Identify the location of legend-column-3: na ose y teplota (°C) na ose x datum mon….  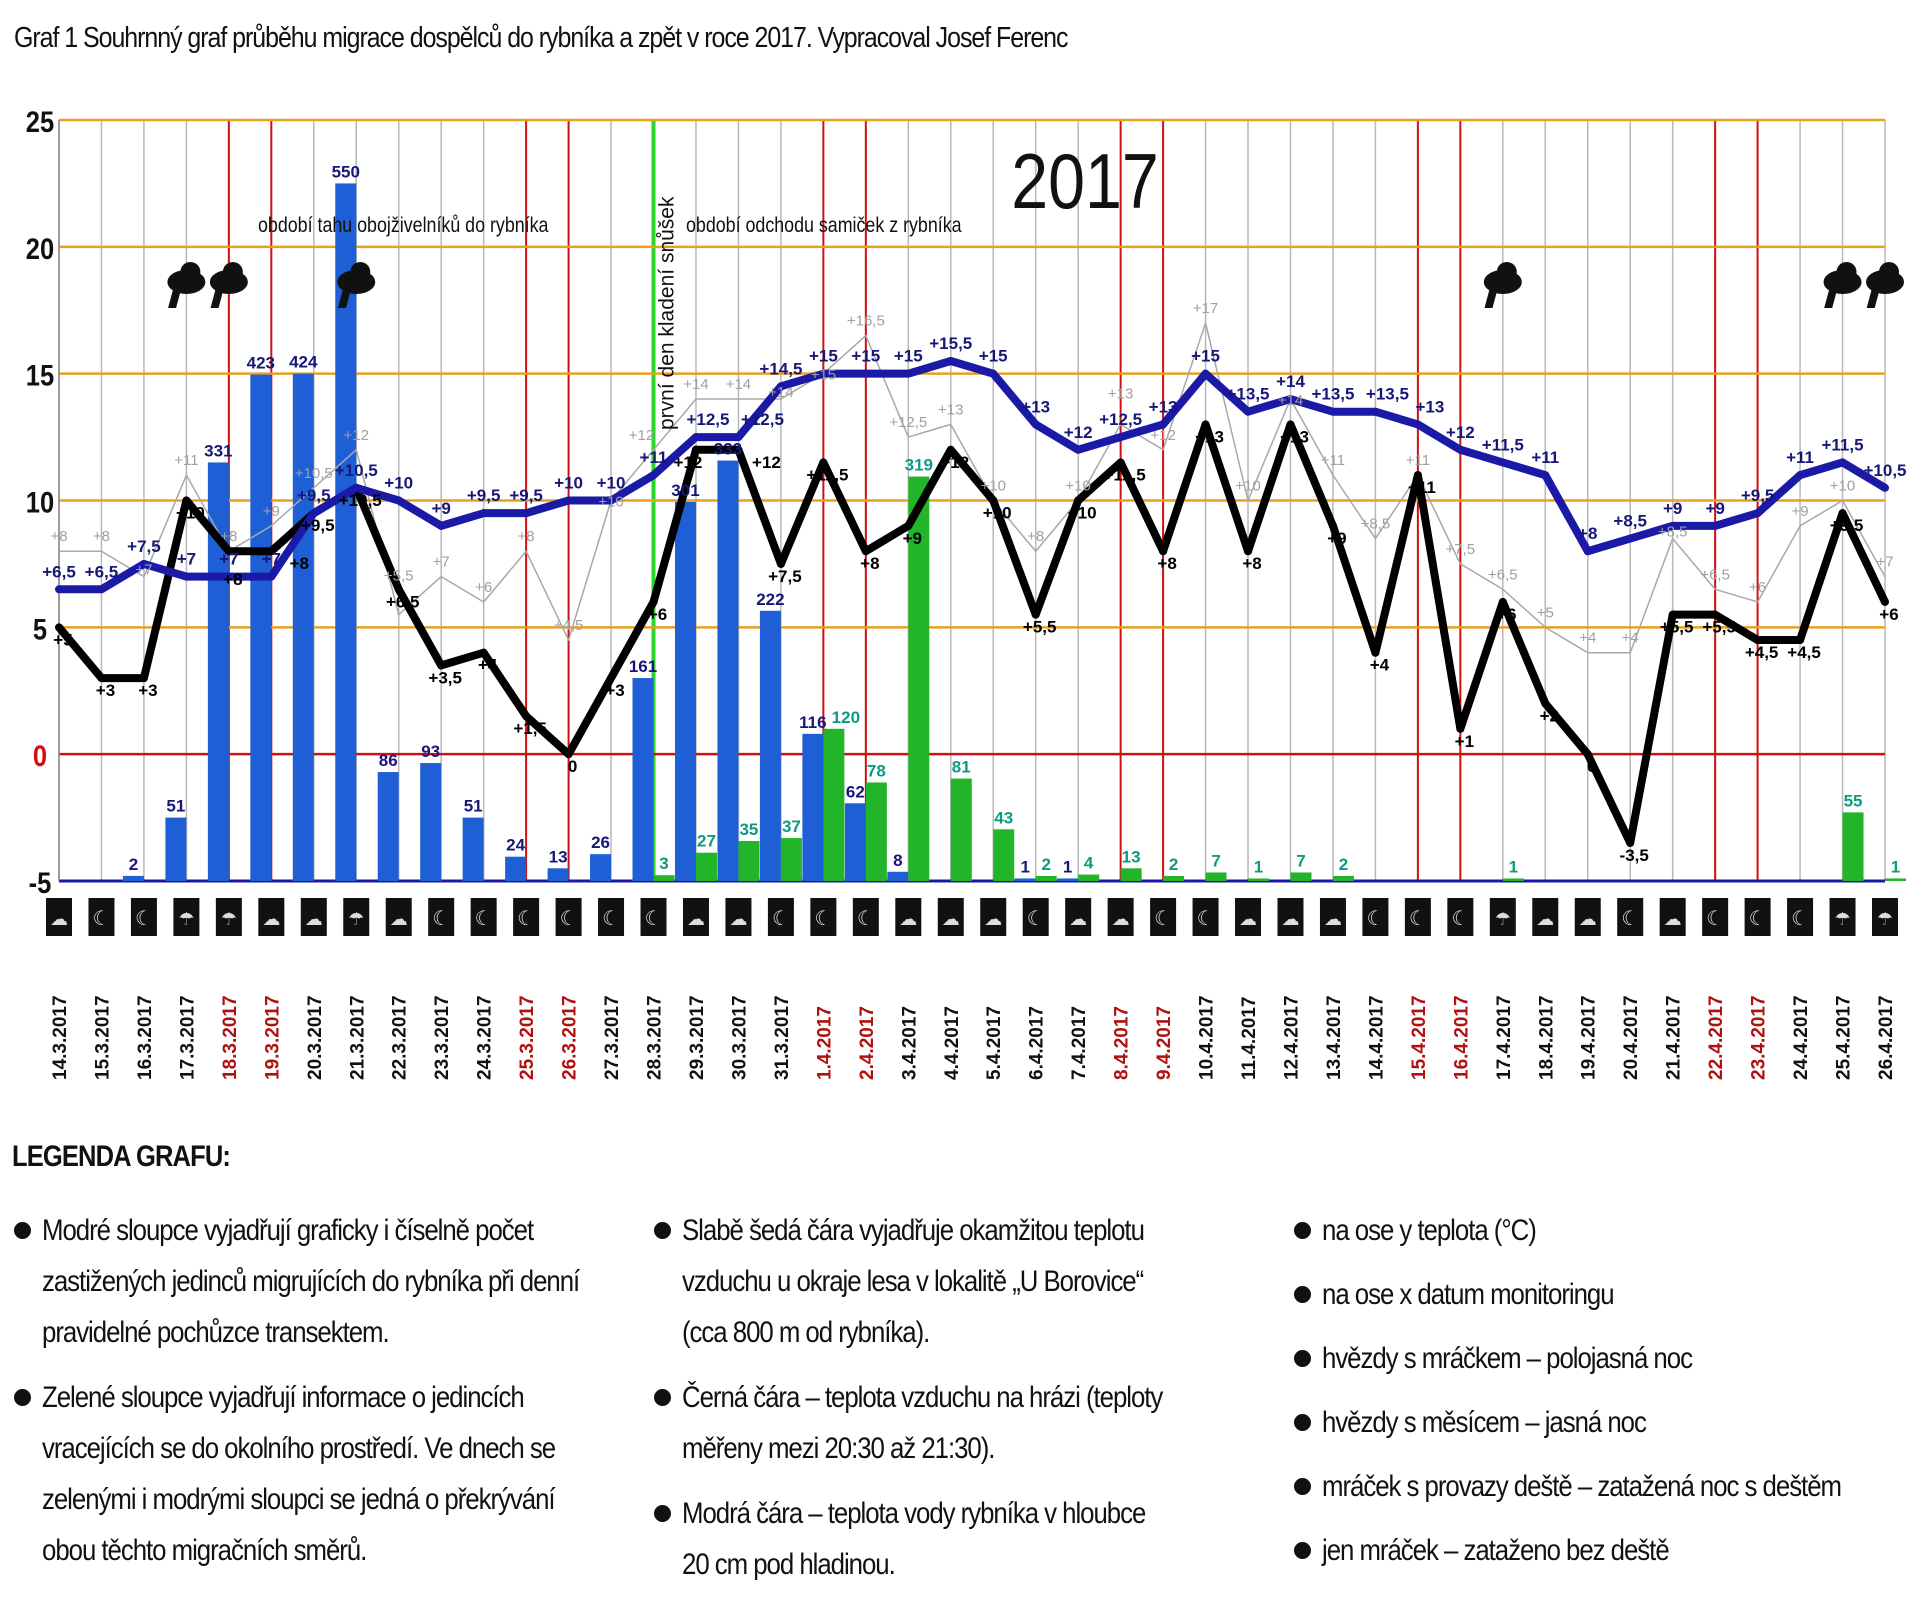
(1602, 1397).